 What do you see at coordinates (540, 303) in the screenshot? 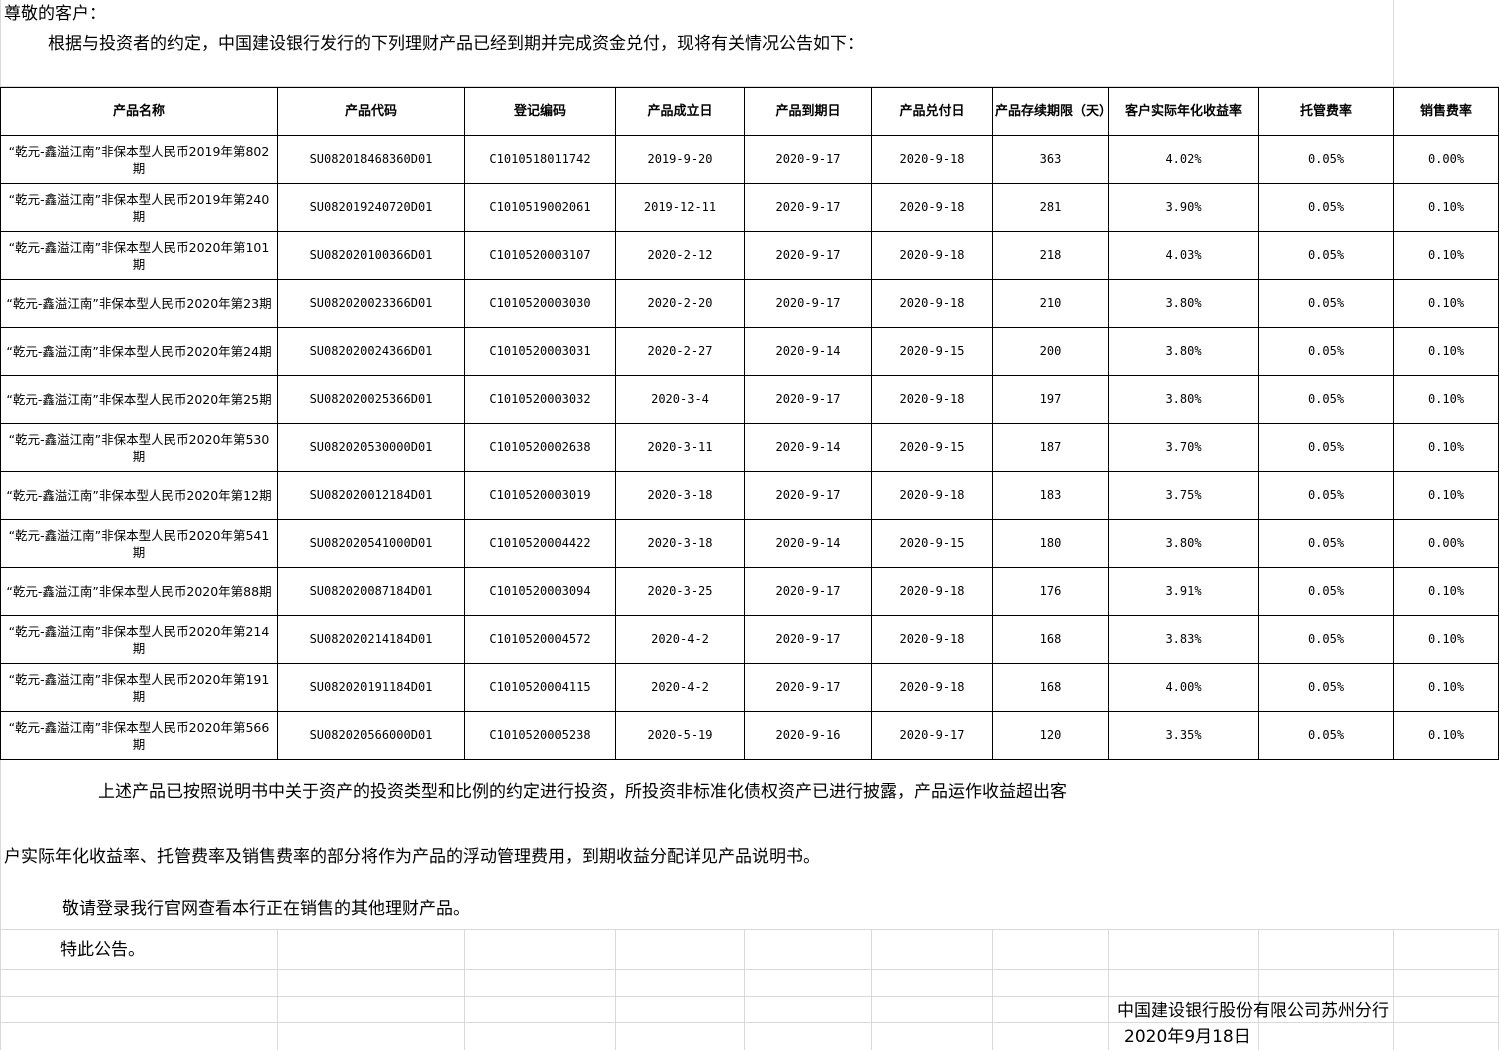
I see `registration-code: C1010520003030` at bounding box center [540, 303].